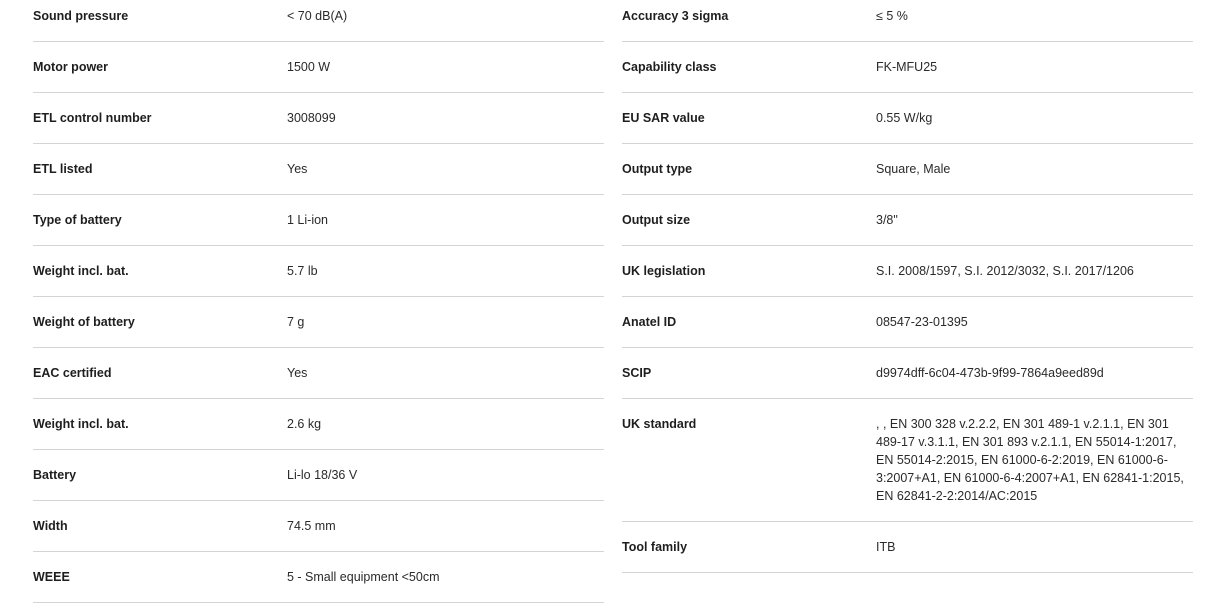 This screenshot has height=608, width=1228. I want to click on spec-row: EU SAR value 0.55 W/kg, so click(907, 118).